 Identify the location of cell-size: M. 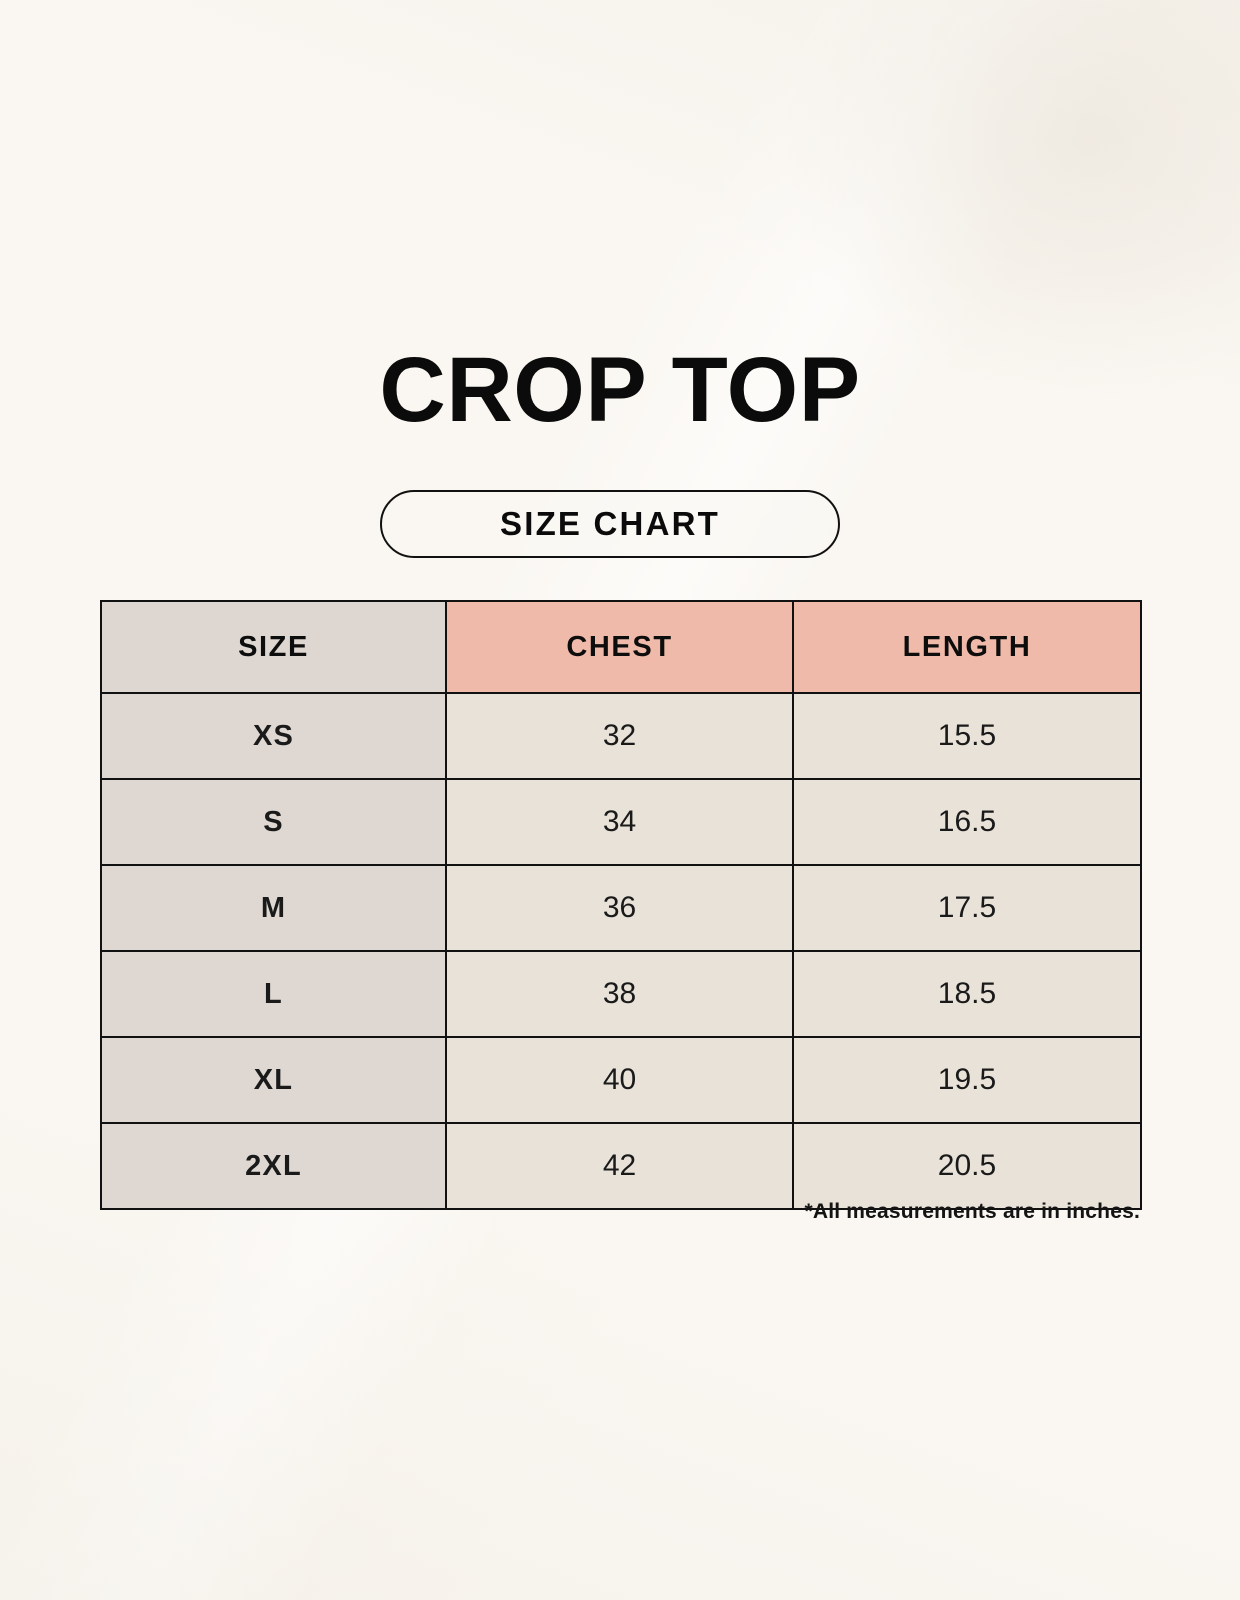
(273, 908).